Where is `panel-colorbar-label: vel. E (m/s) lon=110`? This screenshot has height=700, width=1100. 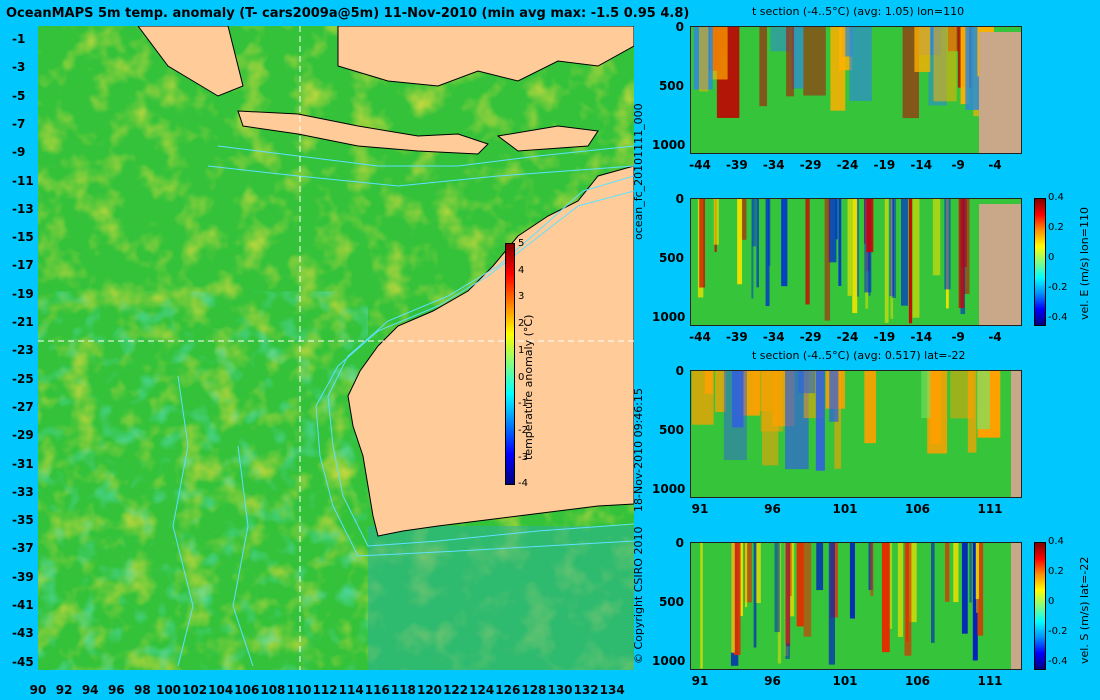
panel-colorbar-label: vel. E (m/s) lon=110 is located at coordinates (1084, 263).